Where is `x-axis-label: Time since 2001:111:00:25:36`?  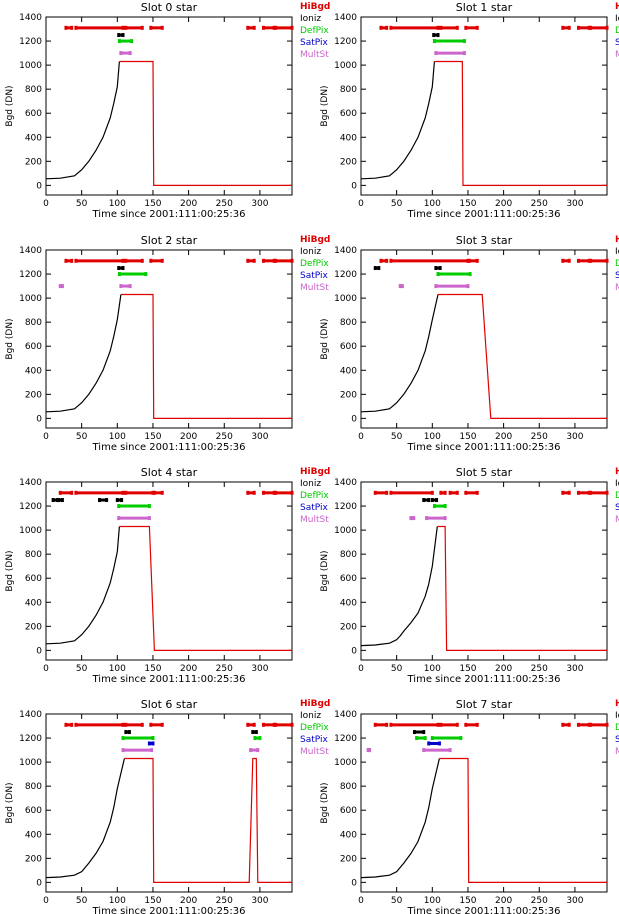
x-axis-label: Time since 2001:111:00:25:36 is located at coordinates (484, 447).